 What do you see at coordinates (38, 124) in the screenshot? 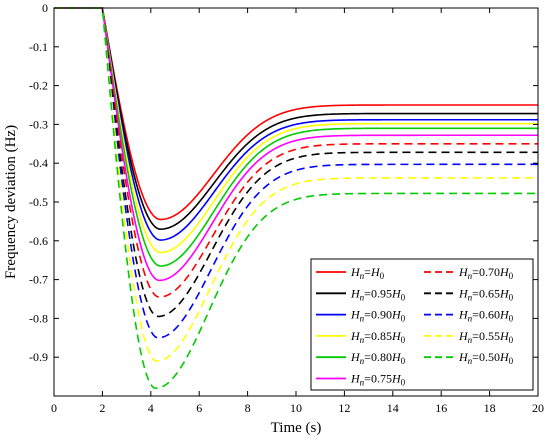
I see `y-tick-label: -0.3` at bounding box center [38, 124].